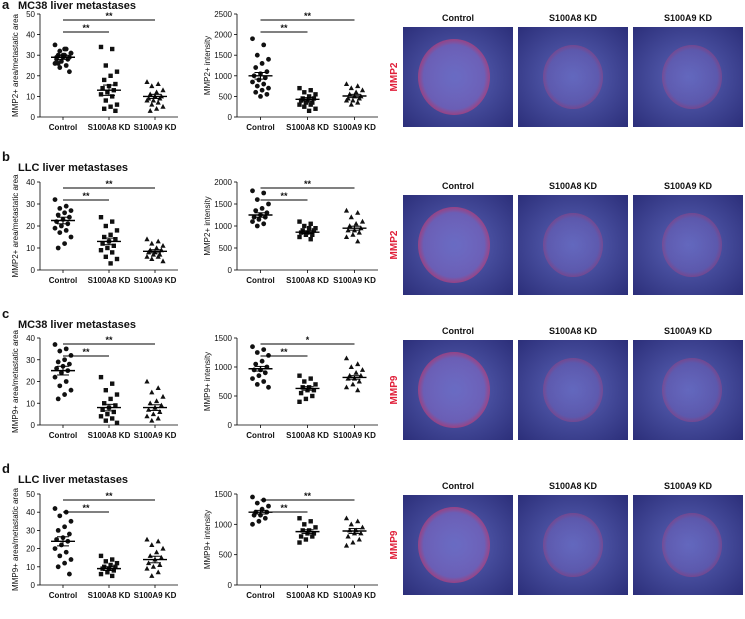  What do you see at coordinates (223, 14) in the screenshot?
I see `y-tick-label: 2500` at bounding box center [223, 14].